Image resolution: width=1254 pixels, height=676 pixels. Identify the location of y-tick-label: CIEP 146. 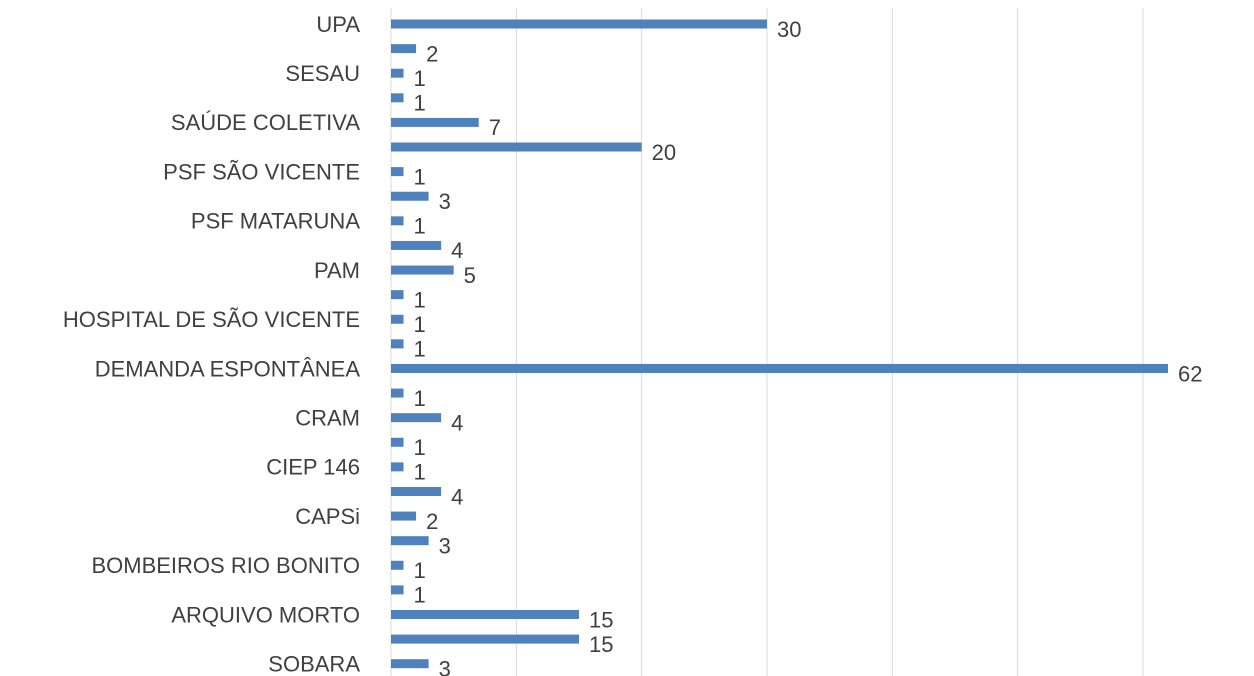
(313, 467).